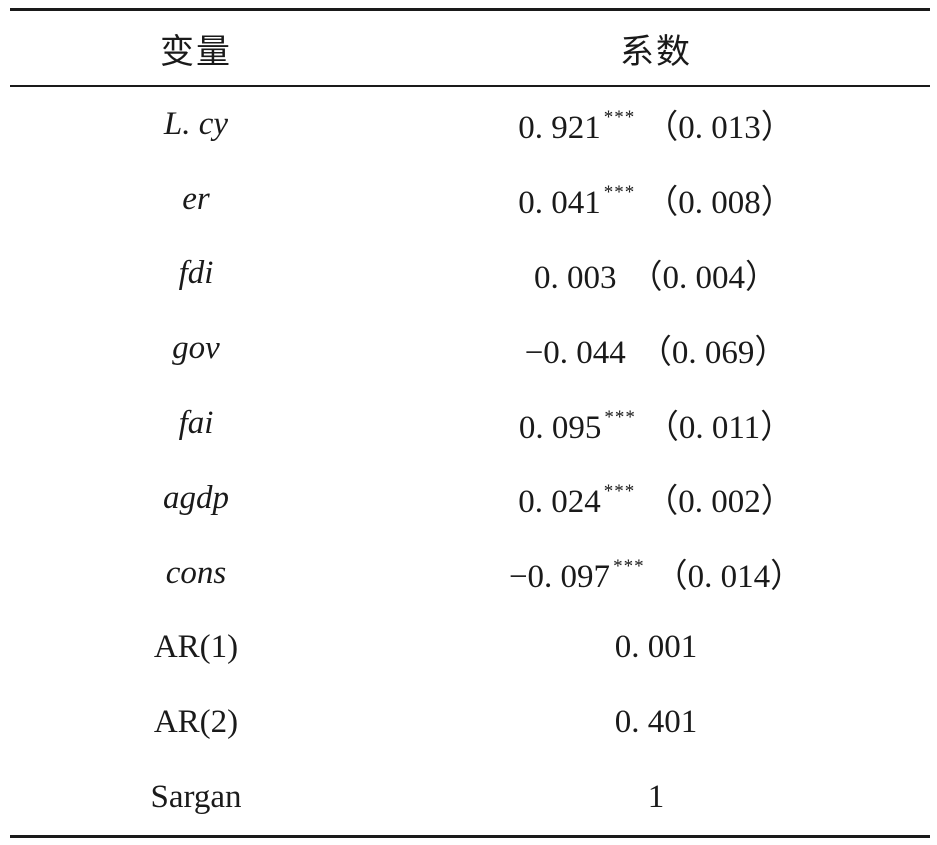  I want to click on coefficient-value: 0. 001, so click(656, 647).